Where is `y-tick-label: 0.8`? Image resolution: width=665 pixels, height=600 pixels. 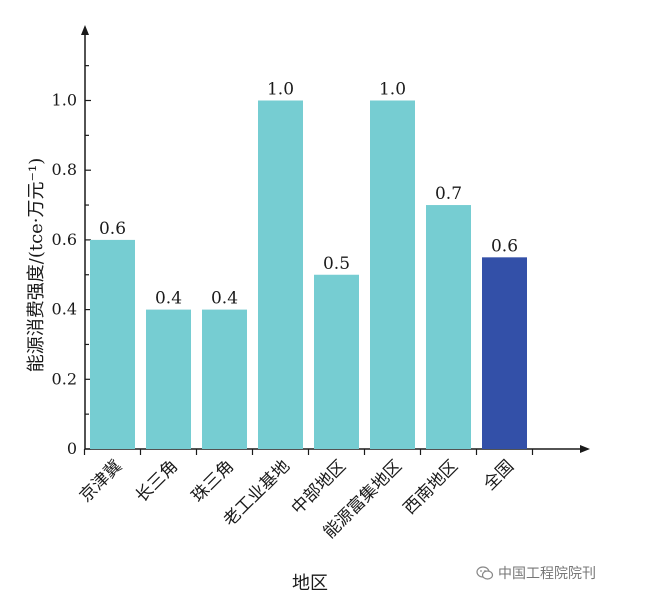 y-tick-label: 0.8 is located at coordinates (64, 169).